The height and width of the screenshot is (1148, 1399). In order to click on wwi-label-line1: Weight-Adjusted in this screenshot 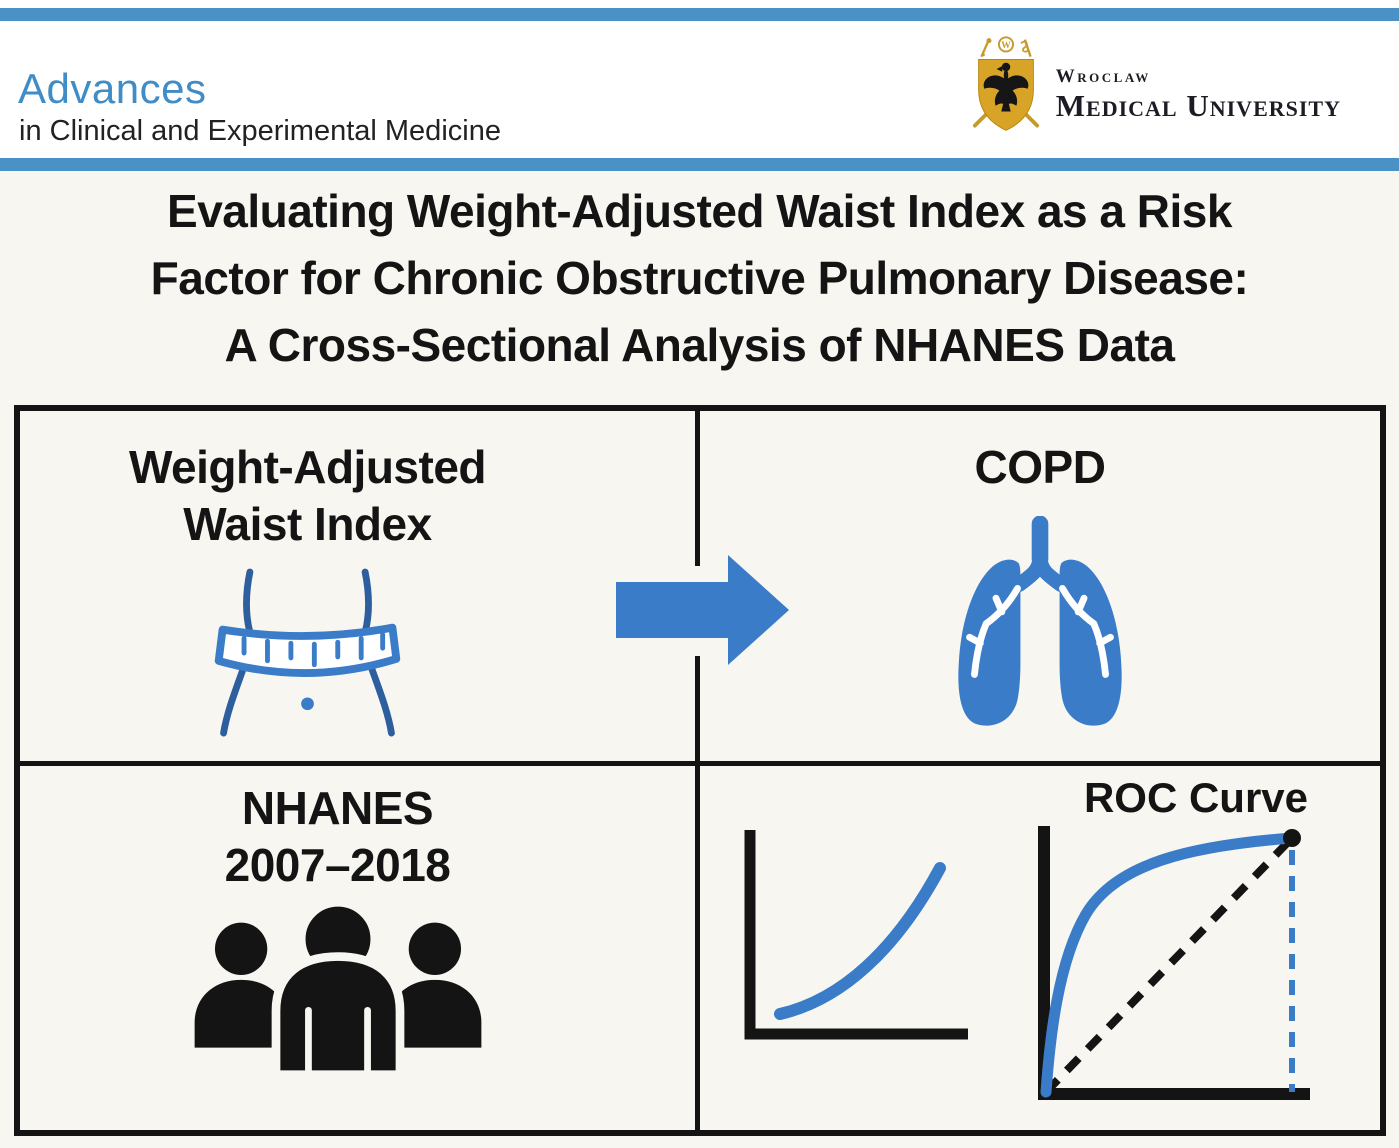, I will do `click(307, 467)`.